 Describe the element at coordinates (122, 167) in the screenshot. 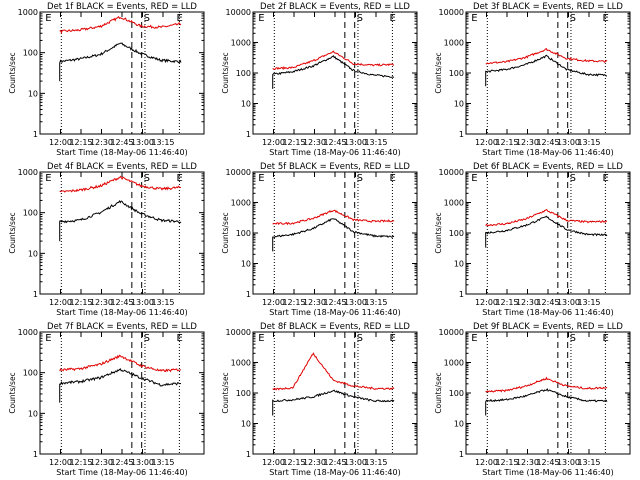

I see `panel-title: Det 4f BLACK = Events, RED = LLD` at that location.